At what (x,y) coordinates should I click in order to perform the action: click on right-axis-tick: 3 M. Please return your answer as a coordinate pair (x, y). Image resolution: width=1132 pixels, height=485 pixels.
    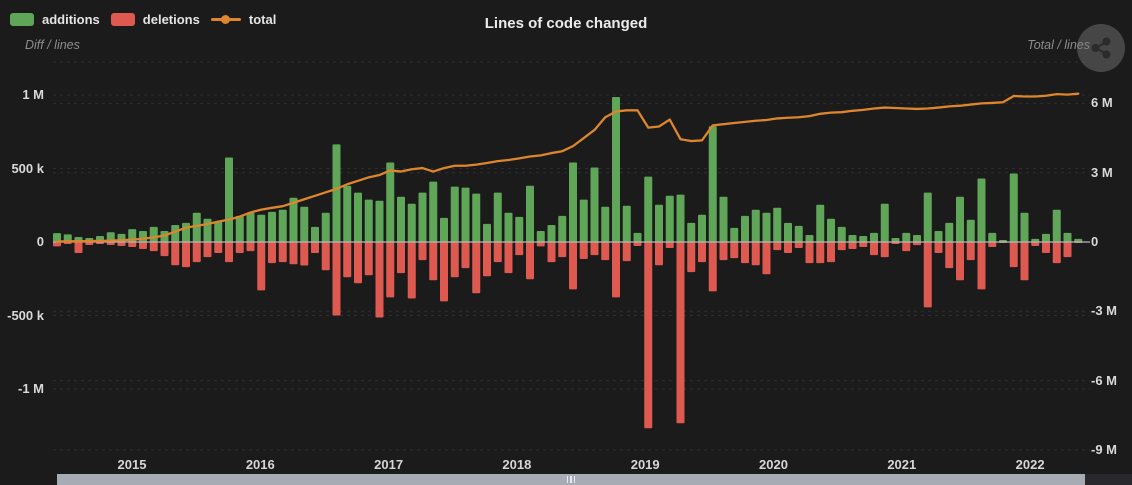
    Looking at the image, I should click on (1102, 172).